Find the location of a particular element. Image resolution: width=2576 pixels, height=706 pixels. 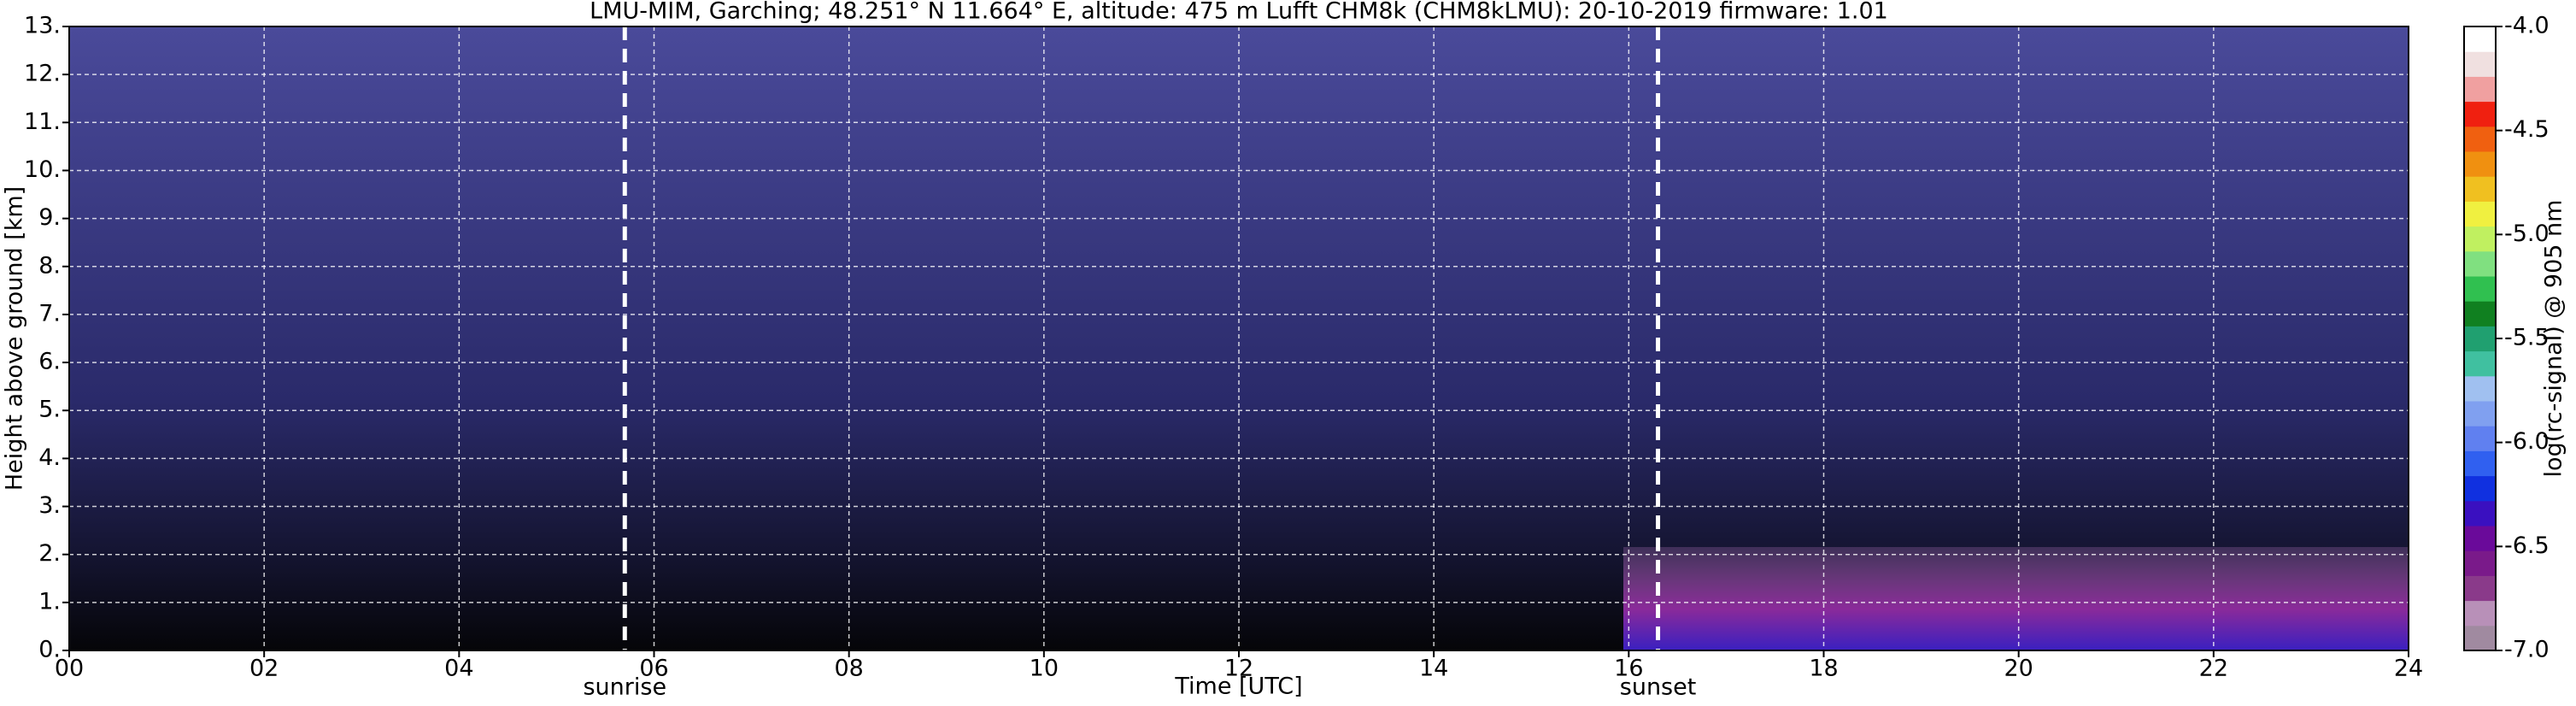

colorbar-label: log(rc-signal) @ 905 nm is located at coordinates (2554, 339).